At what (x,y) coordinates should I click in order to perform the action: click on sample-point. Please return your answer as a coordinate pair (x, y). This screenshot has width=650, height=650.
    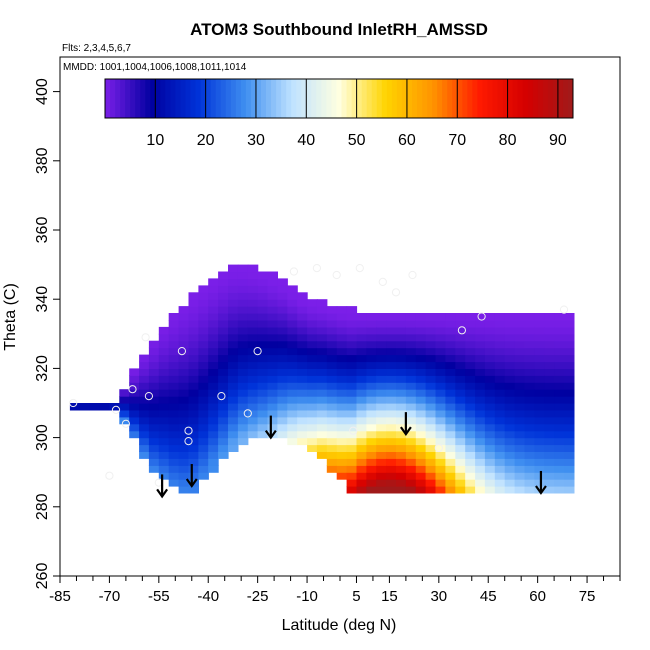
    Looking at the image, I should click on (257, 351).